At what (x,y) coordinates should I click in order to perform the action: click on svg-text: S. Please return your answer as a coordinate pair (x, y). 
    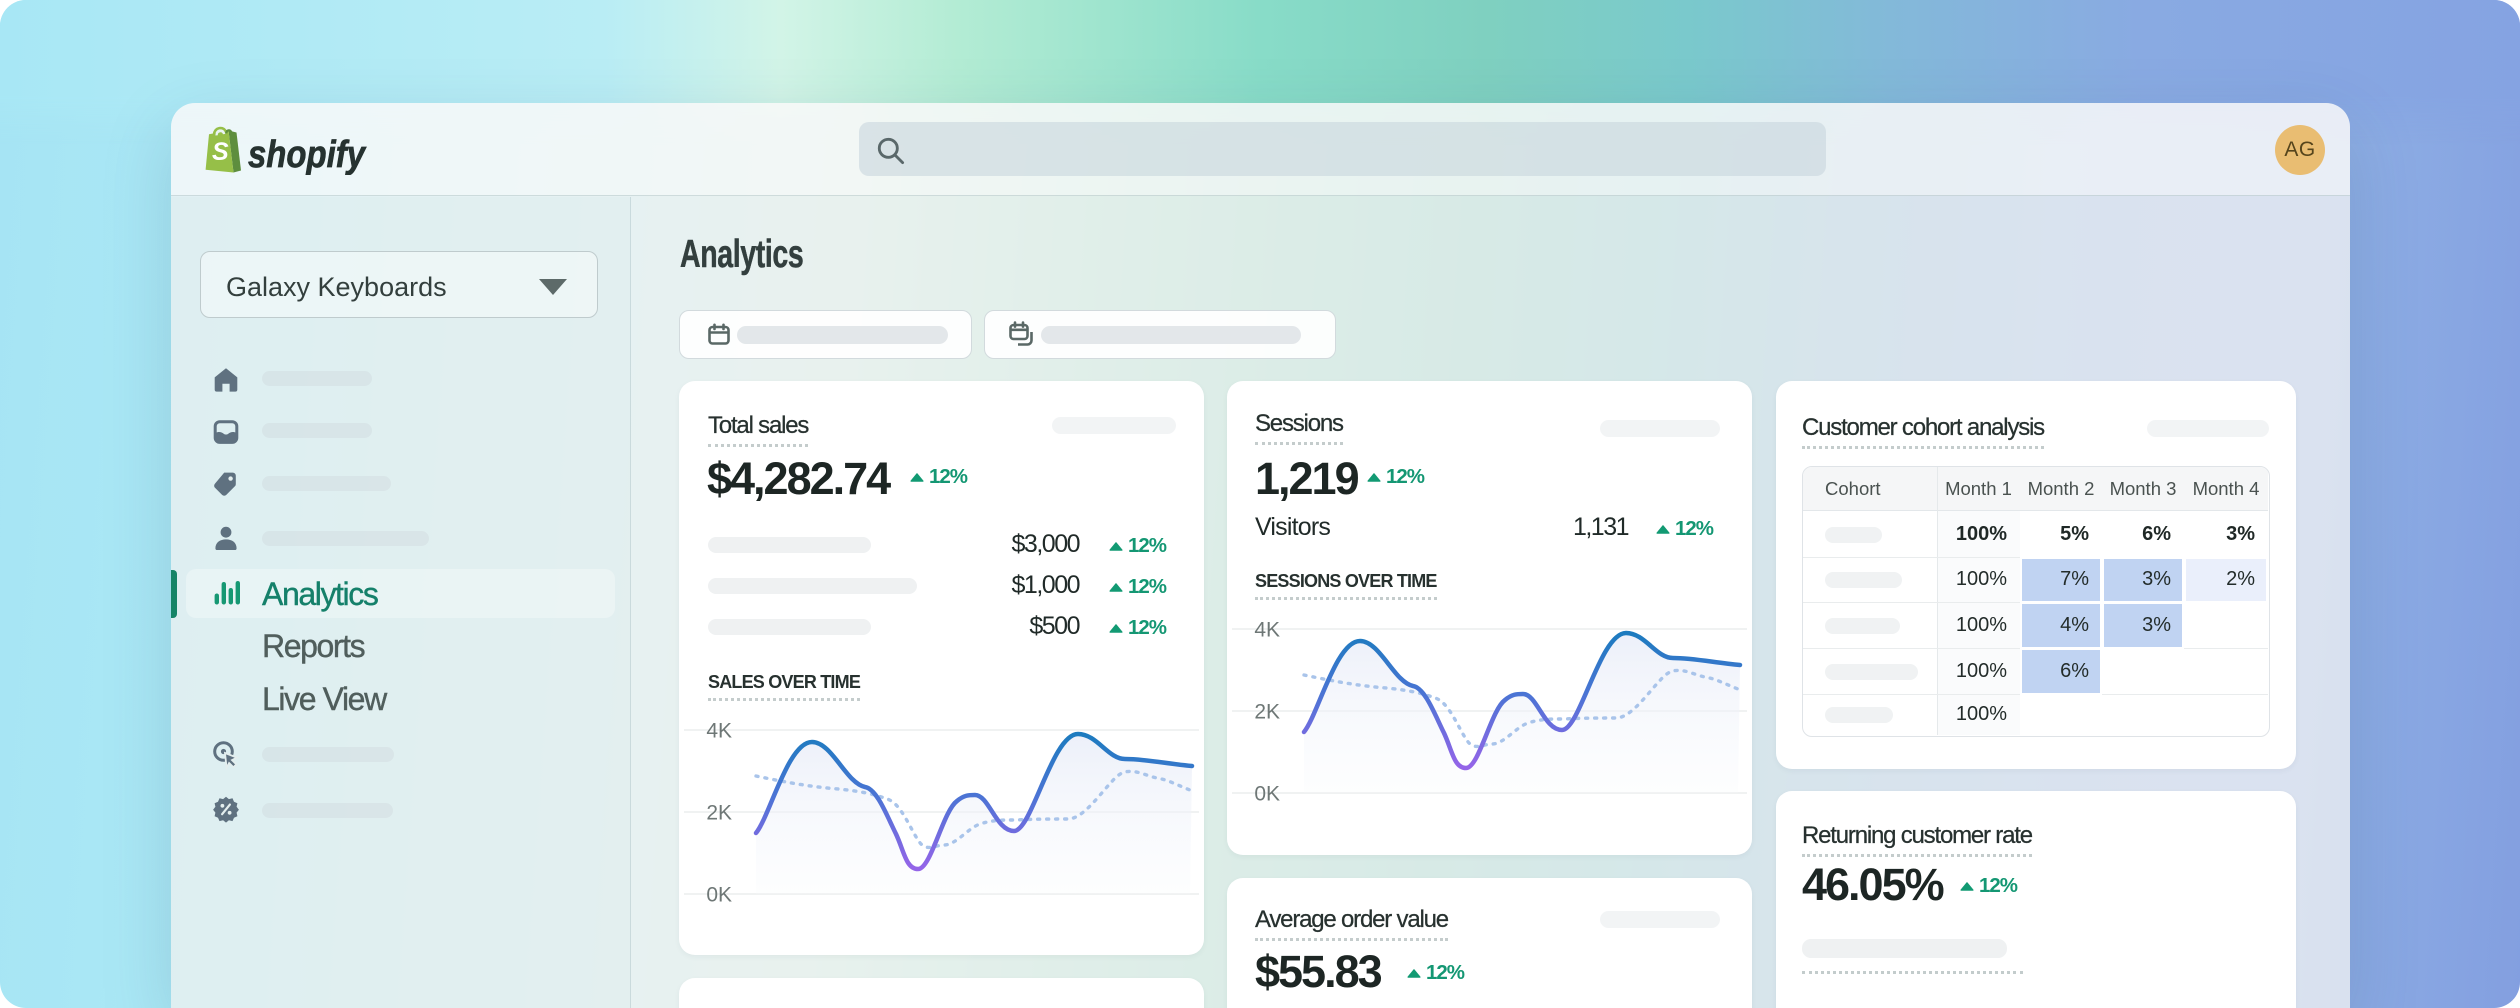
    Looking at the image, I should click on (220, 152).